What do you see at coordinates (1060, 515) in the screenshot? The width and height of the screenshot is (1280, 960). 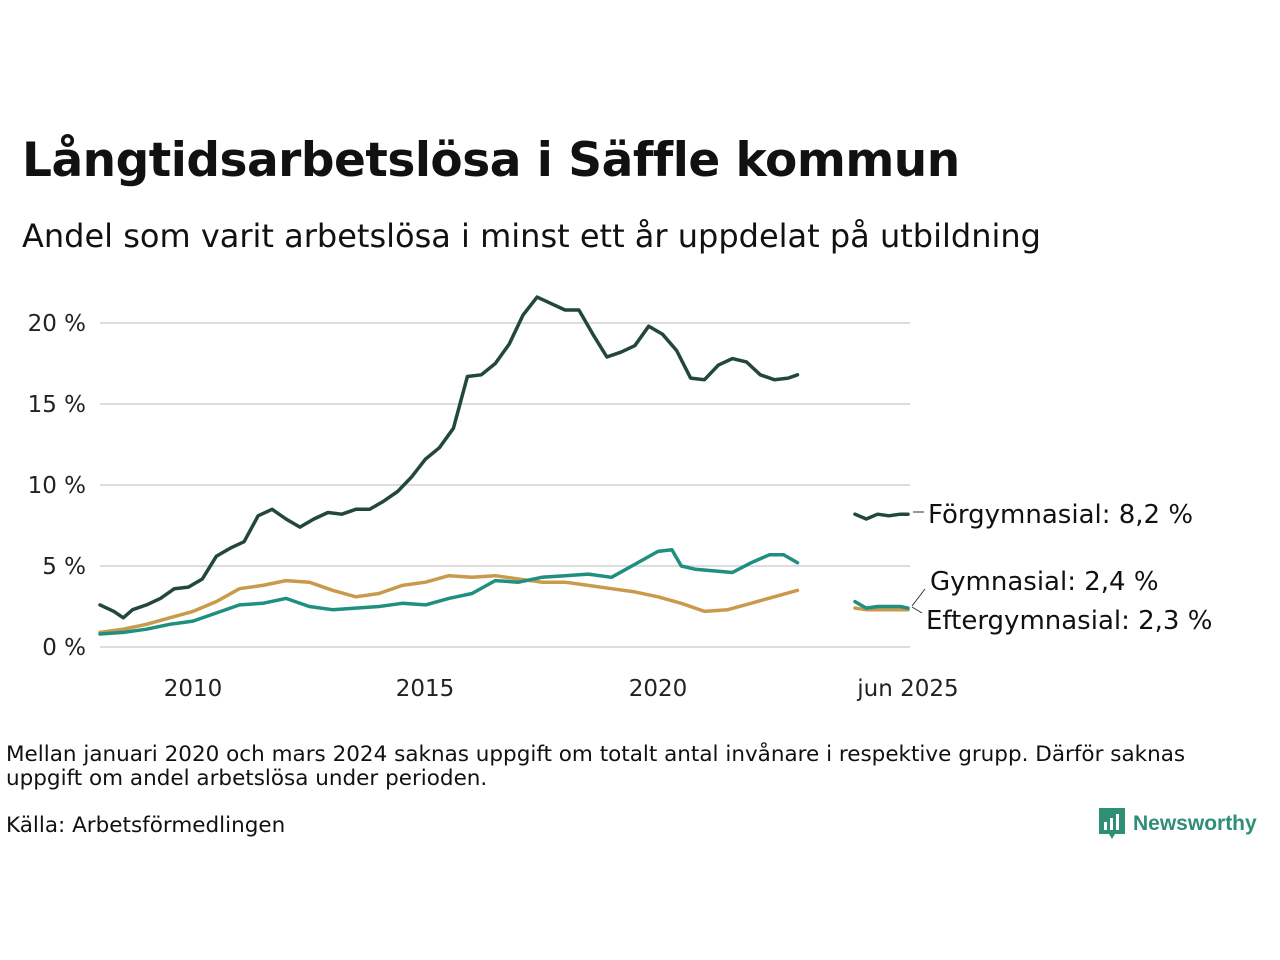 I see `label-forgymnasial: Förgymnasial: 8,2 %` at bounding box center [1060, 515].